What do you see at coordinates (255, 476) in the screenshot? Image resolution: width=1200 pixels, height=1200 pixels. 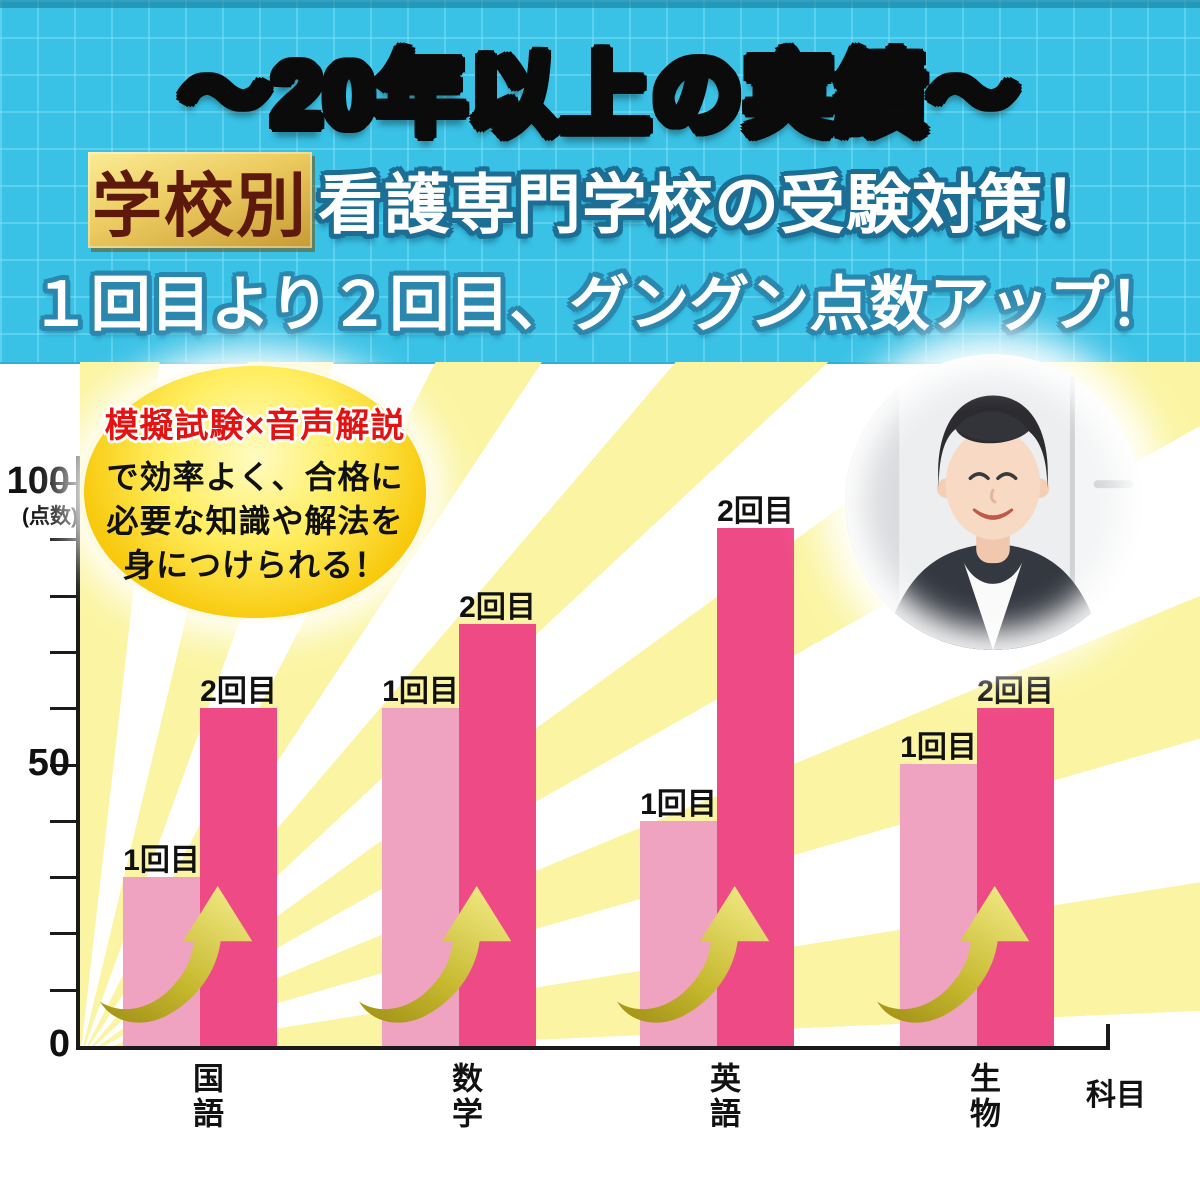 I see `bubble-line-2: で効率よく、合格に` at bounding box center [255, 476].